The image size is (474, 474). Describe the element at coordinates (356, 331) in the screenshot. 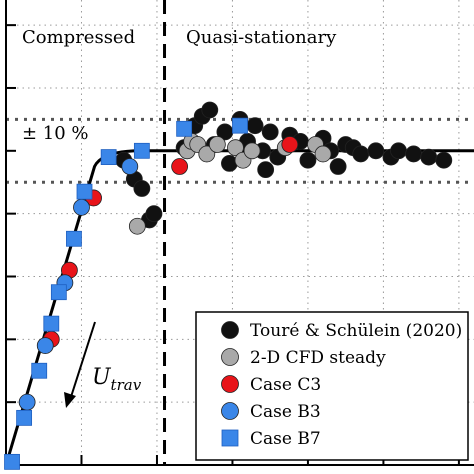

I see `legend-label: Touré & Schülein (2020)` at that location.